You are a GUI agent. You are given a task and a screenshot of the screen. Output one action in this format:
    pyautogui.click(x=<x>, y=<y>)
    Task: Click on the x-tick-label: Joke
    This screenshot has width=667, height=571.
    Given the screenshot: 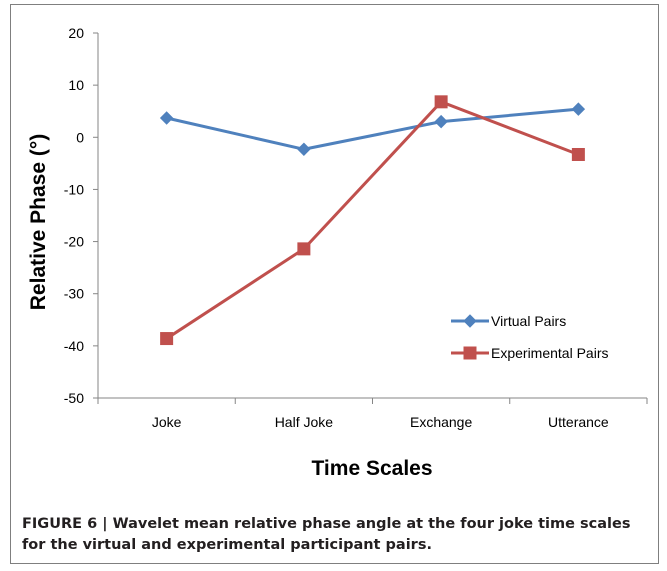 What is the action you would take?
    pyautogui.click(x=167, y=422)
    